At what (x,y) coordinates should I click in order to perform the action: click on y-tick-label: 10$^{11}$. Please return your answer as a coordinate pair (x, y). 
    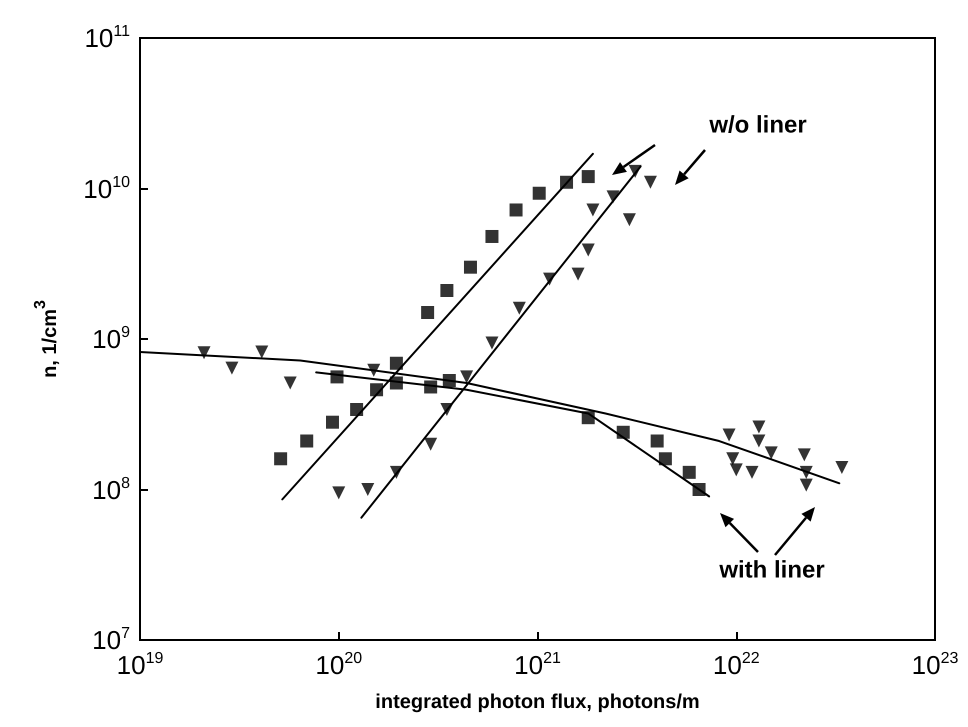
    Looking at the image, I should click on (107, 37).